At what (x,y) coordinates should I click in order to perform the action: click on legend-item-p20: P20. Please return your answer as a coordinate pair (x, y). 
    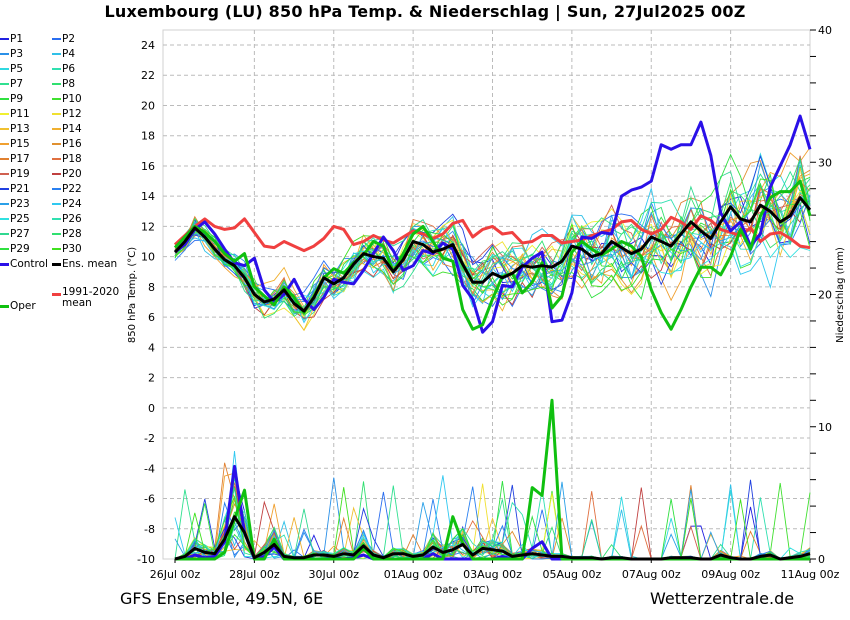
    Looking at the image, I should click on (67, 174).